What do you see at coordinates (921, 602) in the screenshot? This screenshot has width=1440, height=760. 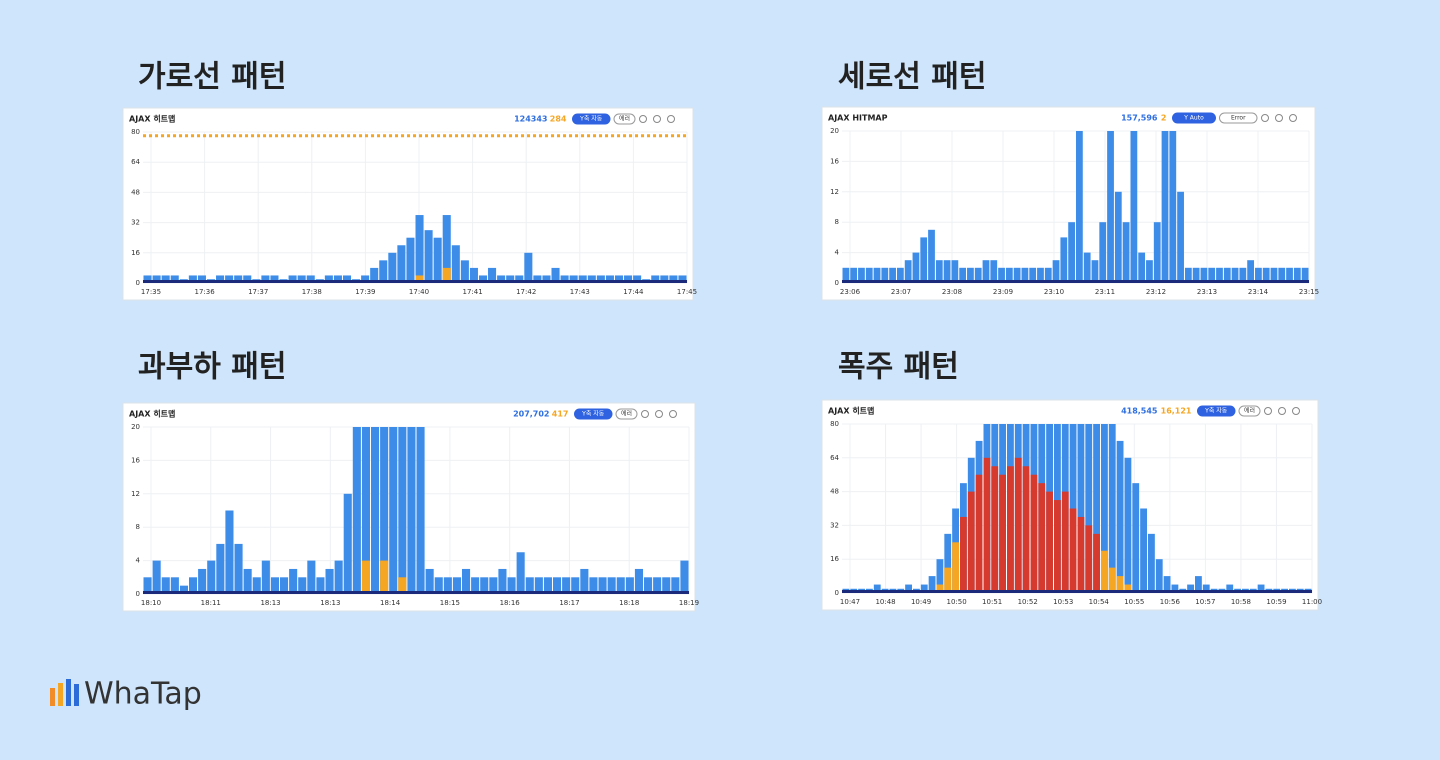 I see `x-tick-label: 10:49` at bounding box center [921, 602].